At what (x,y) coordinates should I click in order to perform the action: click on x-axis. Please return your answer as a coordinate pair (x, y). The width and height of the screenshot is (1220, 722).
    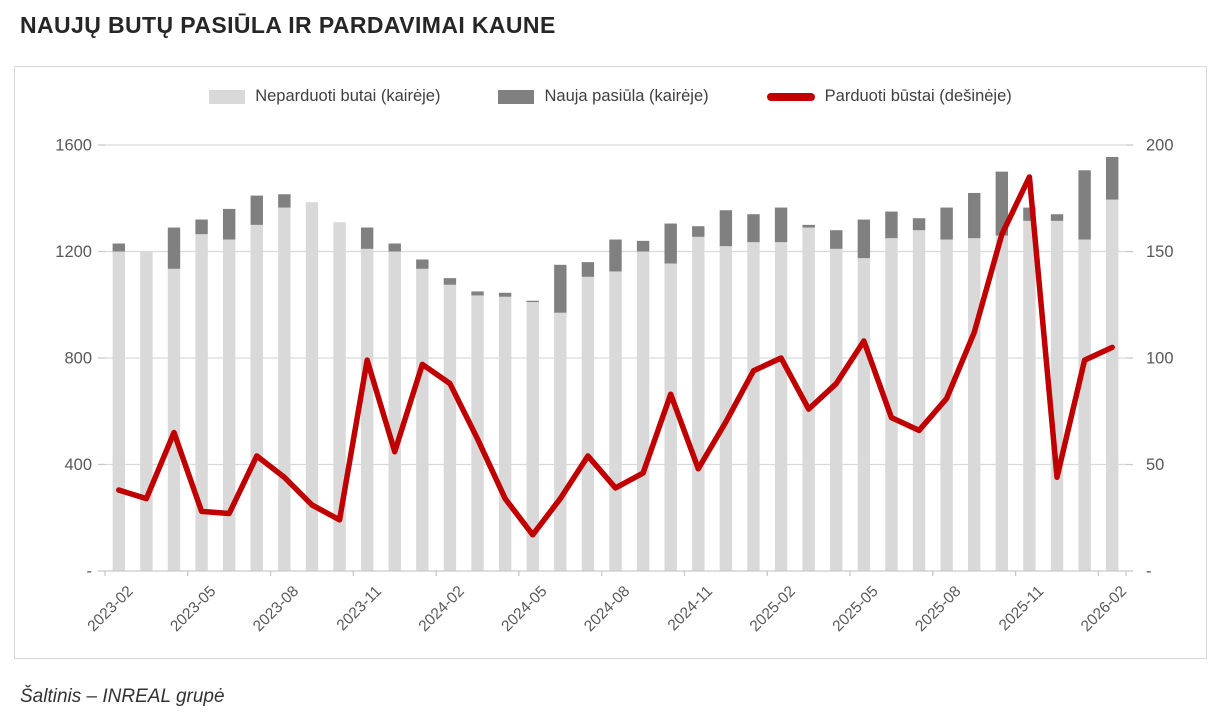
    Looking at the image, I should click on (615, 573).